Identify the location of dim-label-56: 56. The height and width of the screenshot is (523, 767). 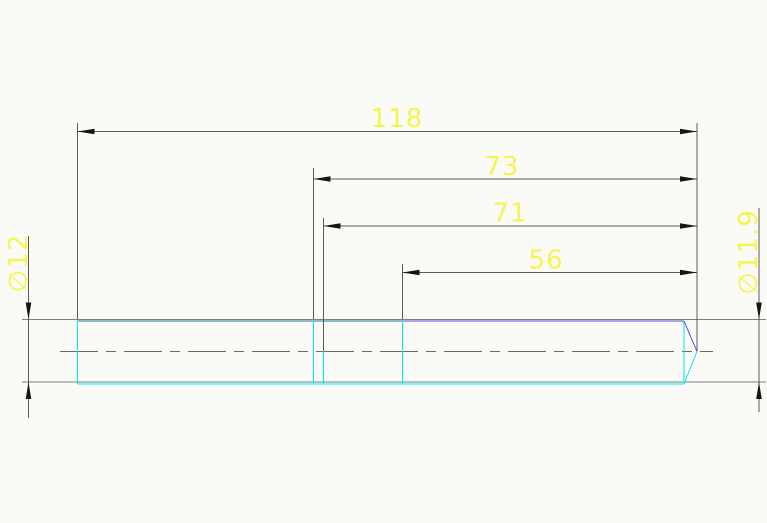
(545, 261).